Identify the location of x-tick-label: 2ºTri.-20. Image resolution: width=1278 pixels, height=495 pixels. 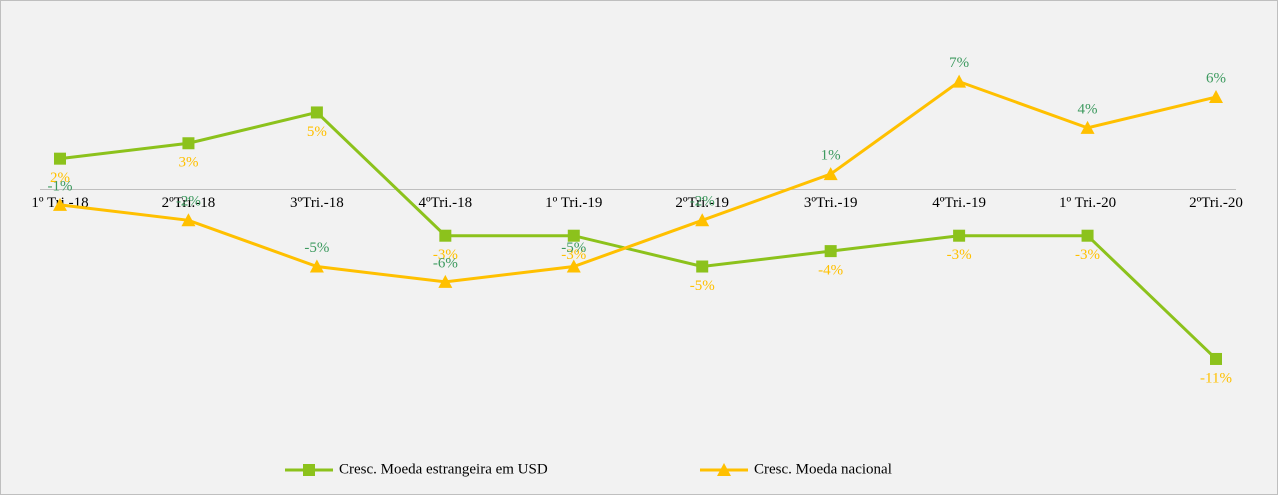
(1216, 203).